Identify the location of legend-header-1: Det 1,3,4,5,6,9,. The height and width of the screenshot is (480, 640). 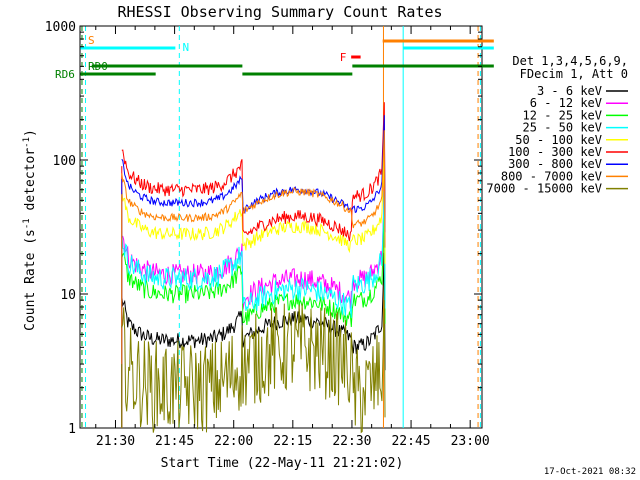
(570, 61).